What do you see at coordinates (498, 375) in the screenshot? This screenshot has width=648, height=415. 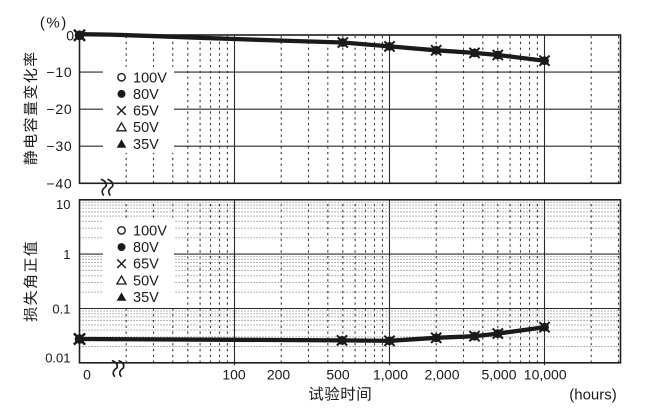 I see `svg-text: 5,000` at bounding box center [498, 375].